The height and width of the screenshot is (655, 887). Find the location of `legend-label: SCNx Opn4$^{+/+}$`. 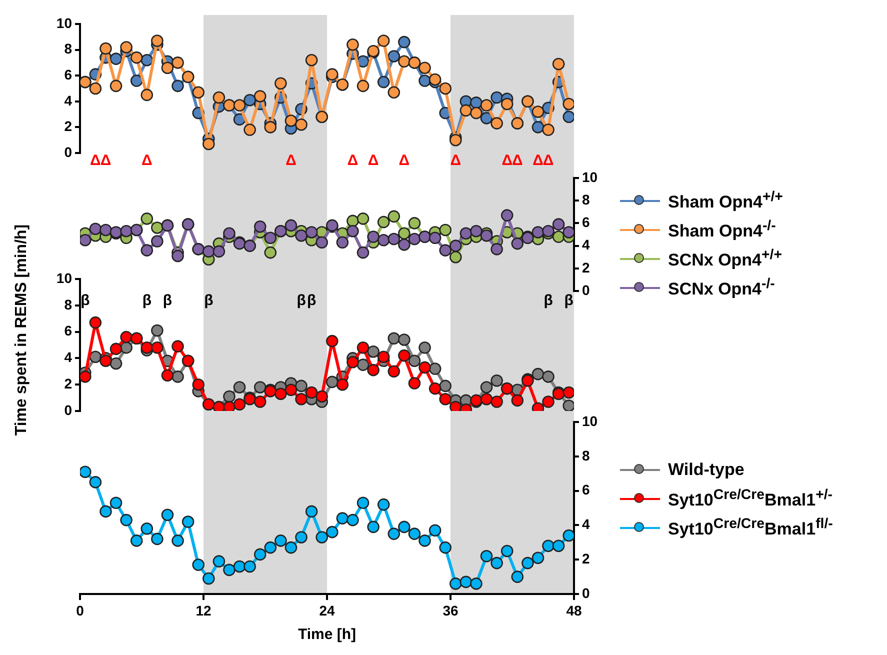

legend-label: SCNx Opn4$^{+/+}$ is located at coordinates (725, 258).